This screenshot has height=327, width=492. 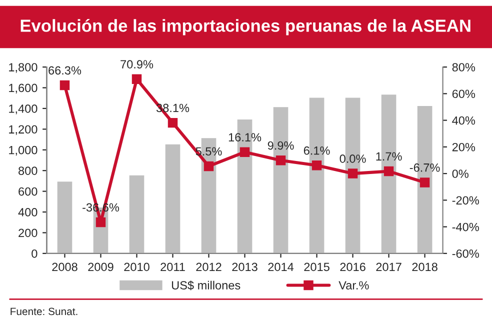 What do you see at coordinates (65, 267) in the screenshot?
I see `x-tick-label: 2008` at bounding box center [65, 267].